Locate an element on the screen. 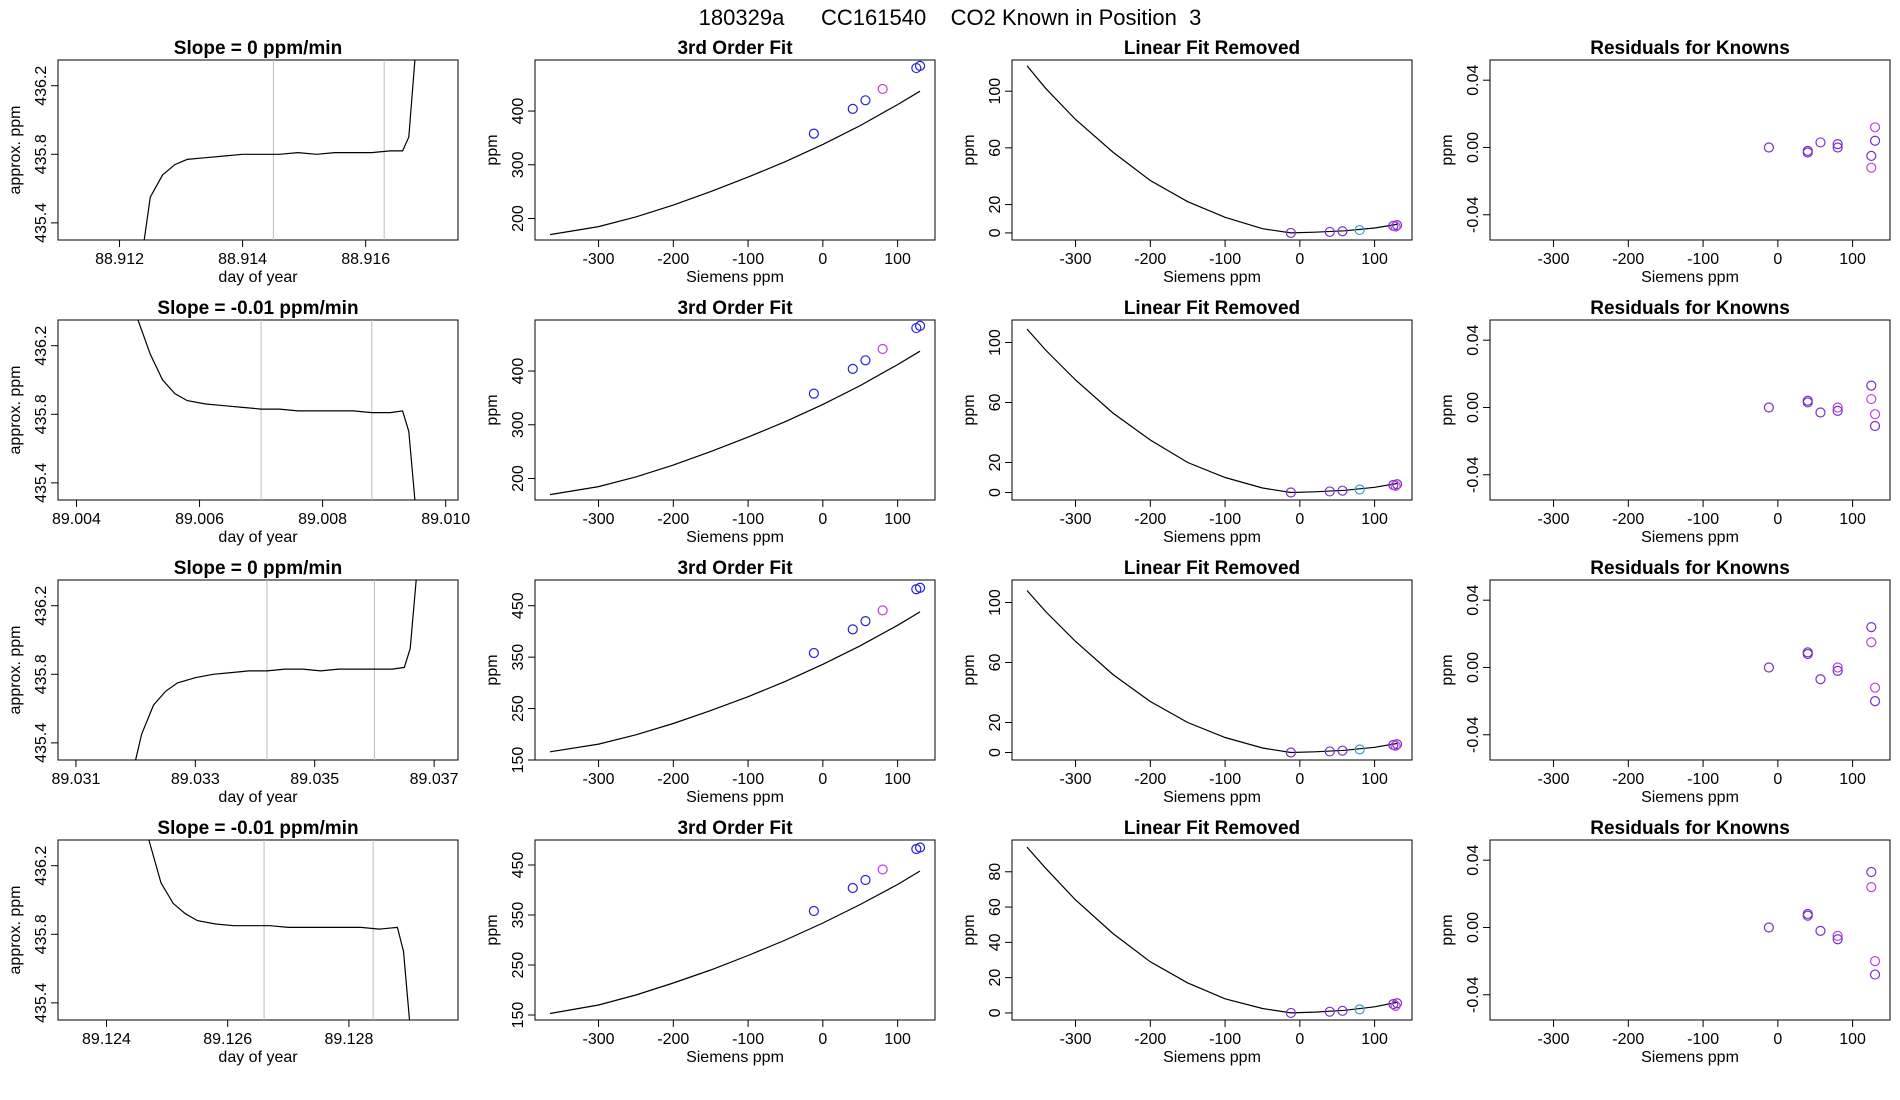 Image resolution: width=1900 pixels, height=1100 pixels. y-tick-label: 436.2 is located at coordinates (41, 346).